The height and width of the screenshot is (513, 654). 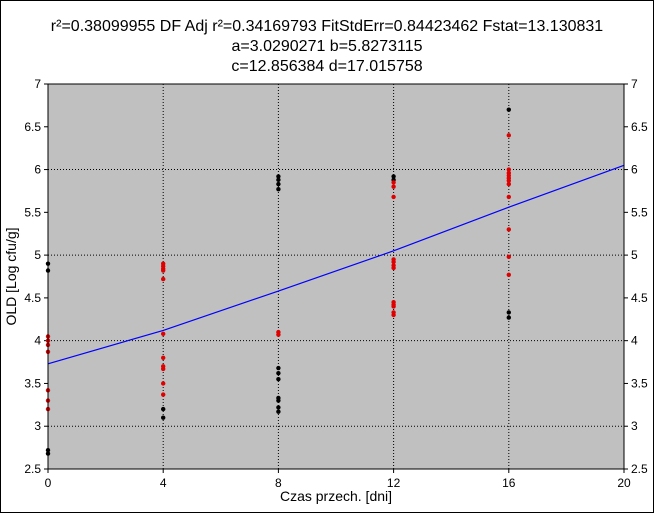 What do you see at coordinates (634, 84) in the screenshot?
I see `y-tick-label-right: 7` at bounding box center [634, 84].